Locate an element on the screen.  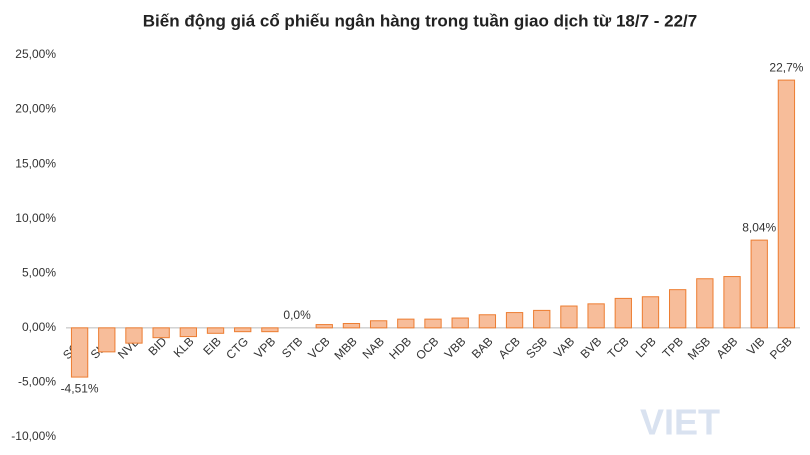
x-tick-label: MSB is located at coordinates (699, 348).